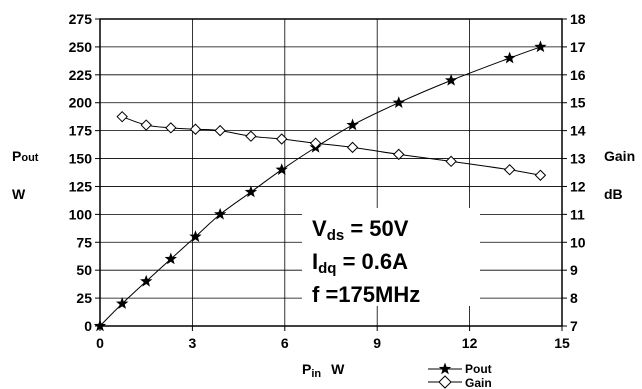  I want to click on x-tick-label: 12, so click(470, 343).